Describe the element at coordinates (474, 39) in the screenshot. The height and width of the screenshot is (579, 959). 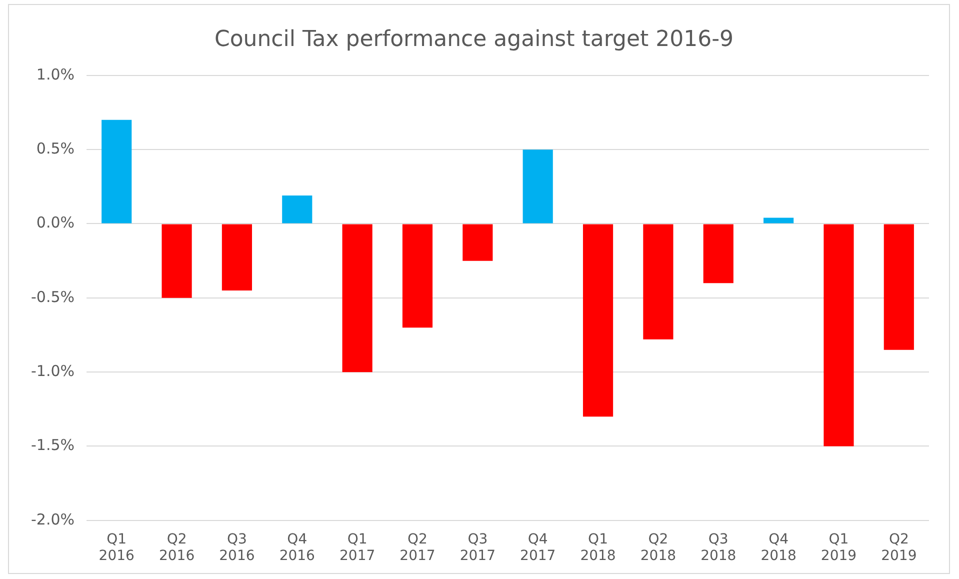
I see `chart-title: Council Tax performance against target 2016-9` at that location.